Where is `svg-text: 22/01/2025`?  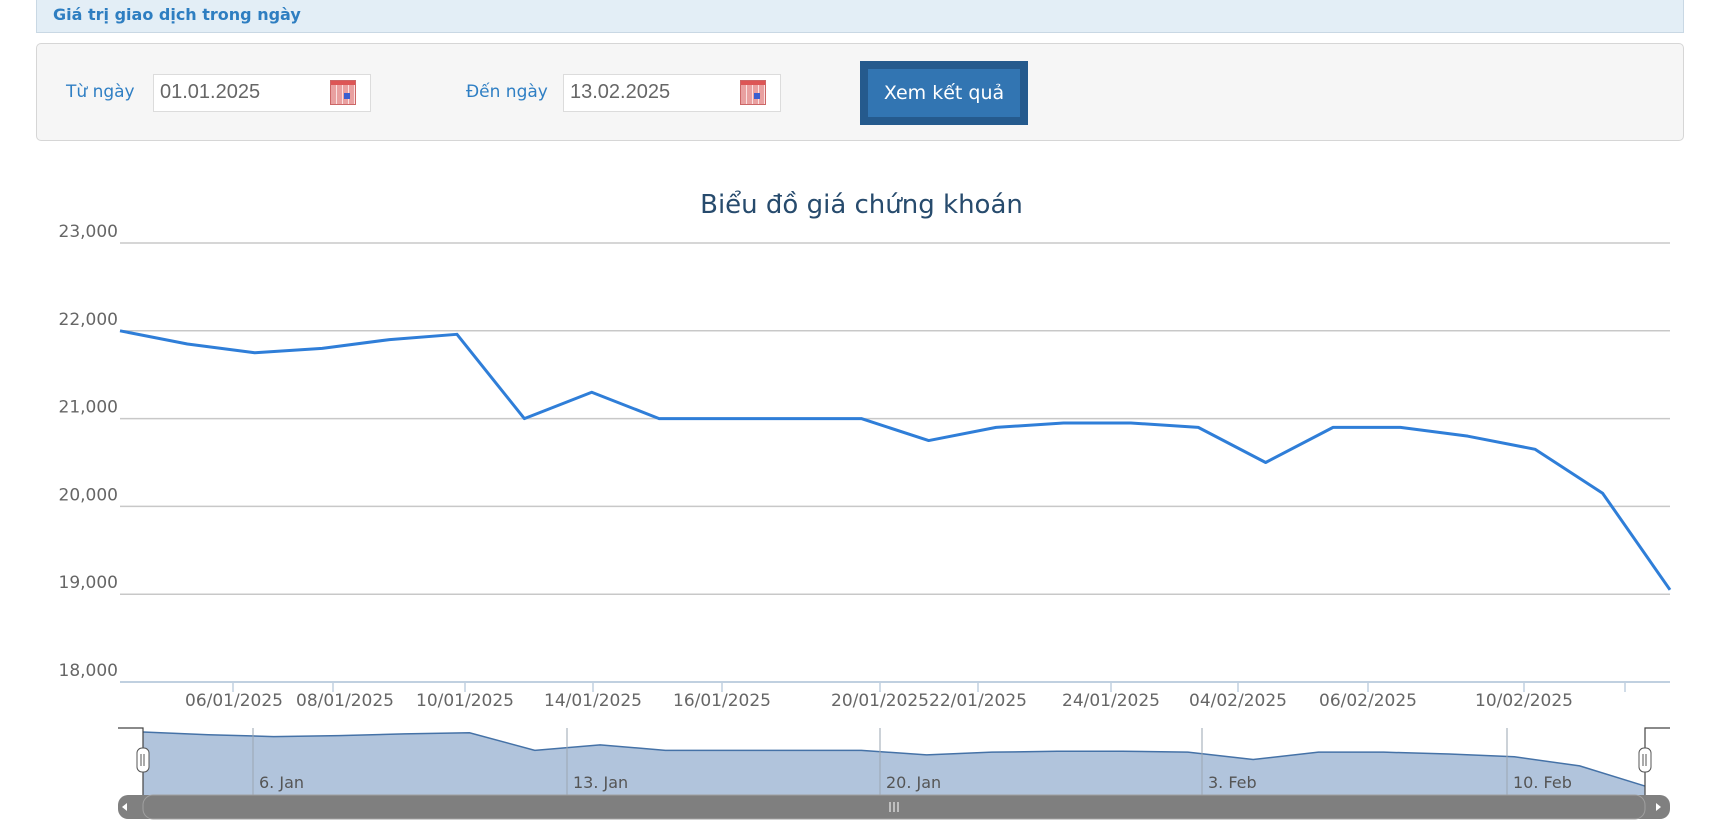 svg-text: 22/01/2025 is located at coordinates (978, 701).